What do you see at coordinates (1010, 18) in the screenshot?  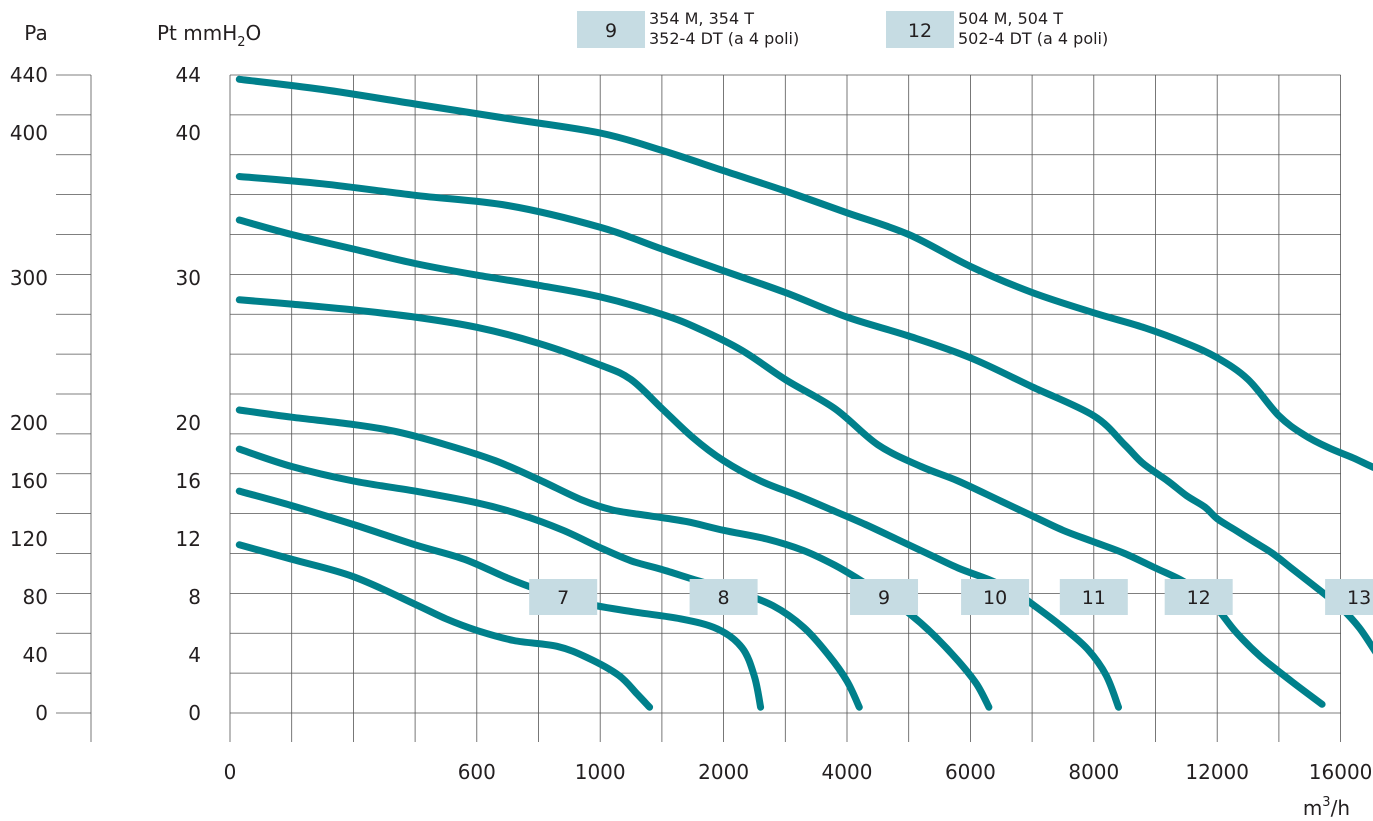 I see `legend-line1: 504 M, 504 T` at bounding box center [1010, 18].